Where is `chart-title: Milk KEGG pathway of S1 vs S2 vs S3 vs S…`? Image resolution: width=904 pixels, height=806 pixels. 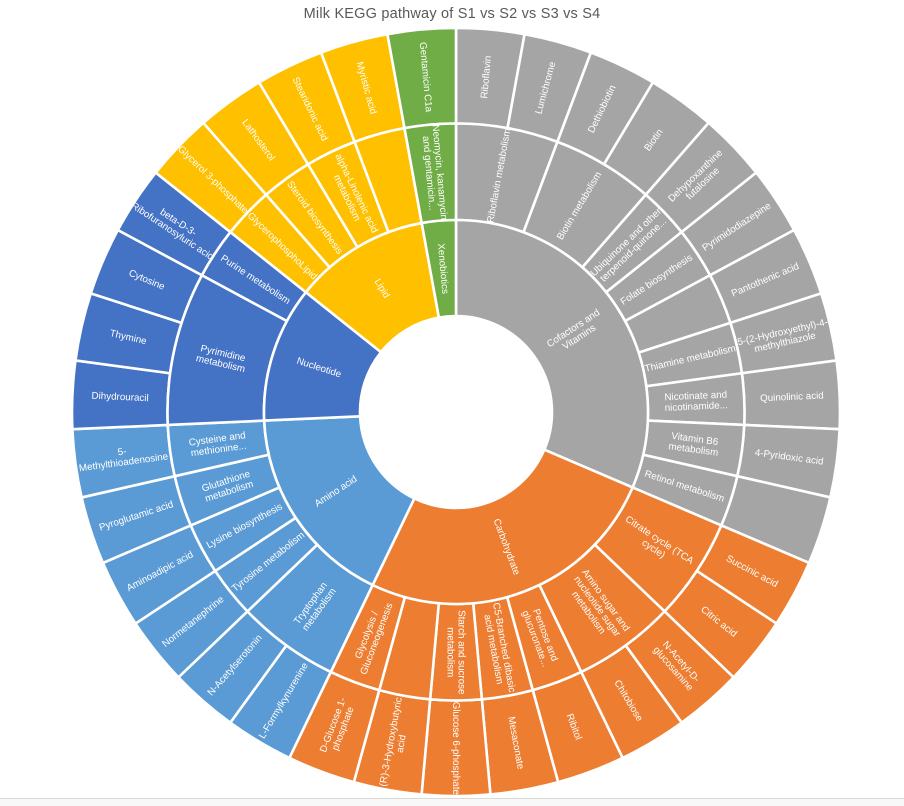 chart-title: Milk KEGG pathway of S1 vs S2 vs S3 vs S… is located at coordinates (452, 14).